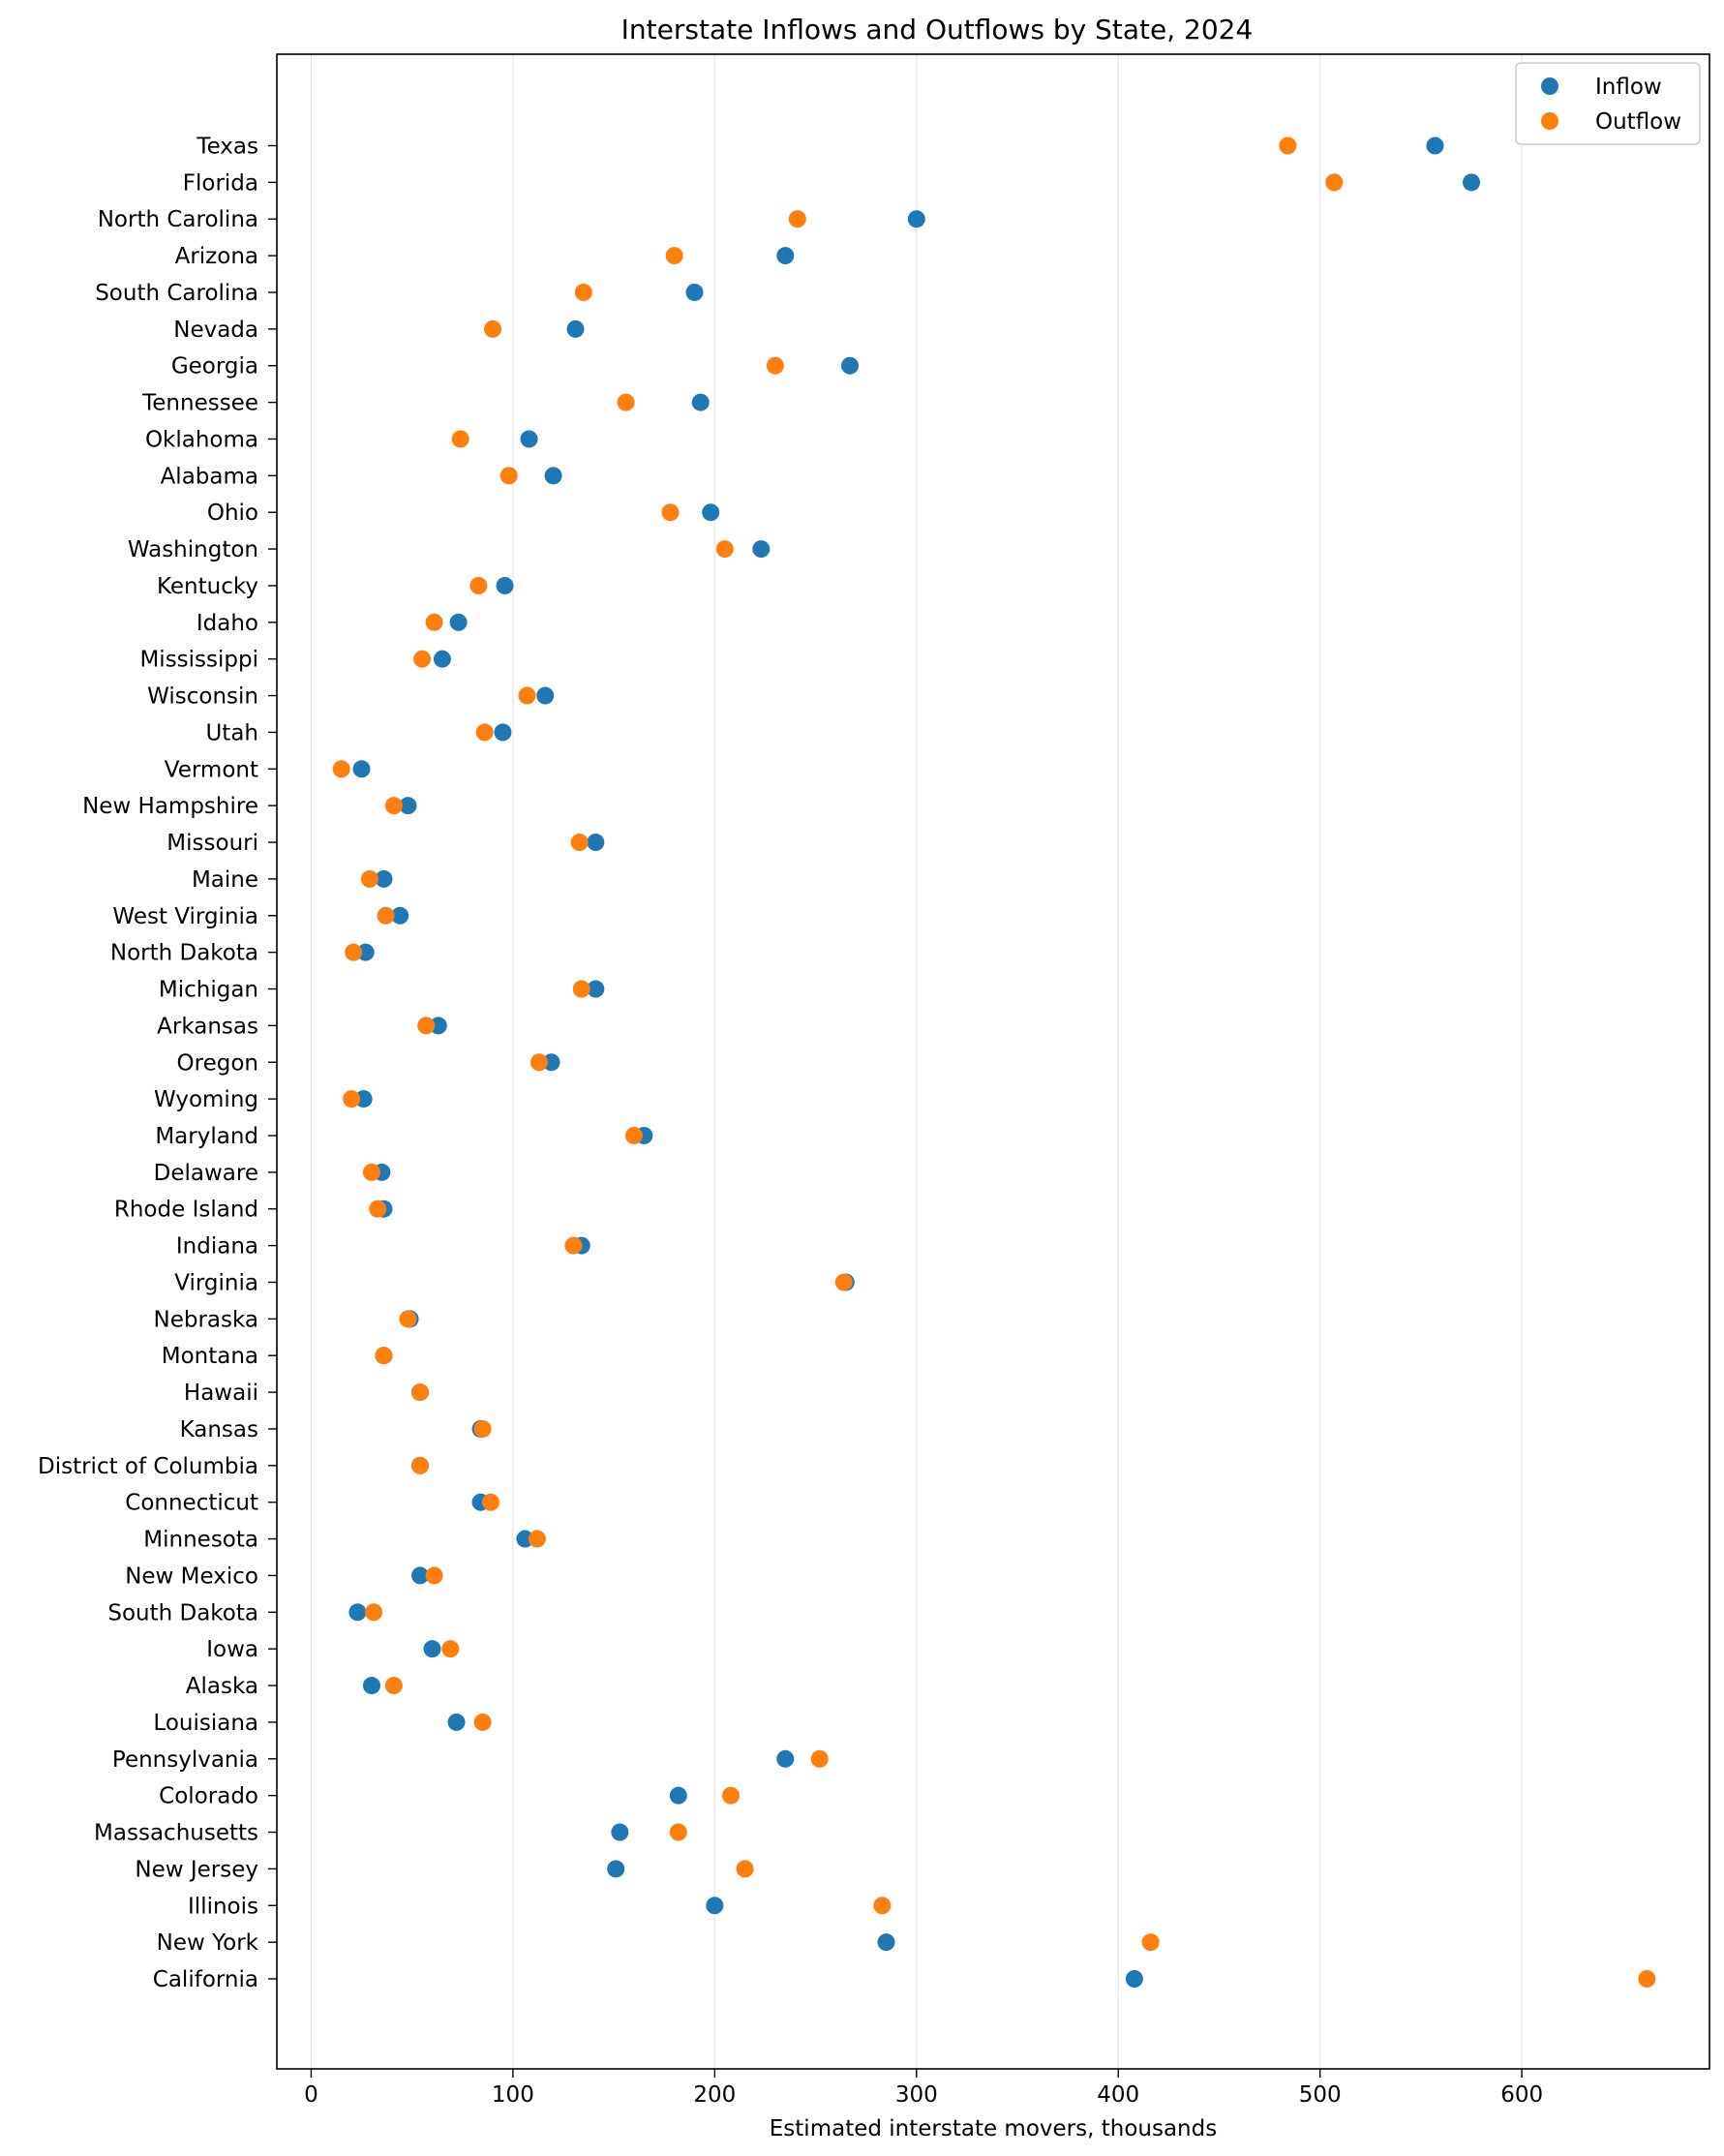 The height and width of the screenshot is (2156, 1724). Describe the element at coordinates (219, 1430) in the screenshot. I see `y-tick-label: Kansas` at that location.